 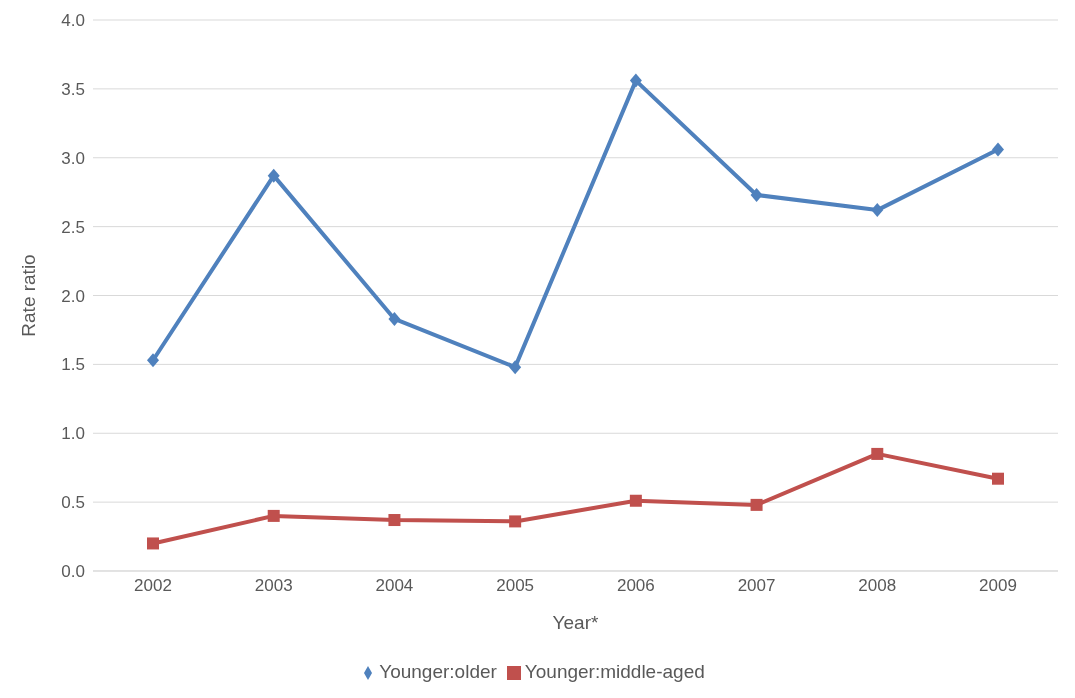 I want to click on x-tick-label: 2004, so click(x=394, y=586).